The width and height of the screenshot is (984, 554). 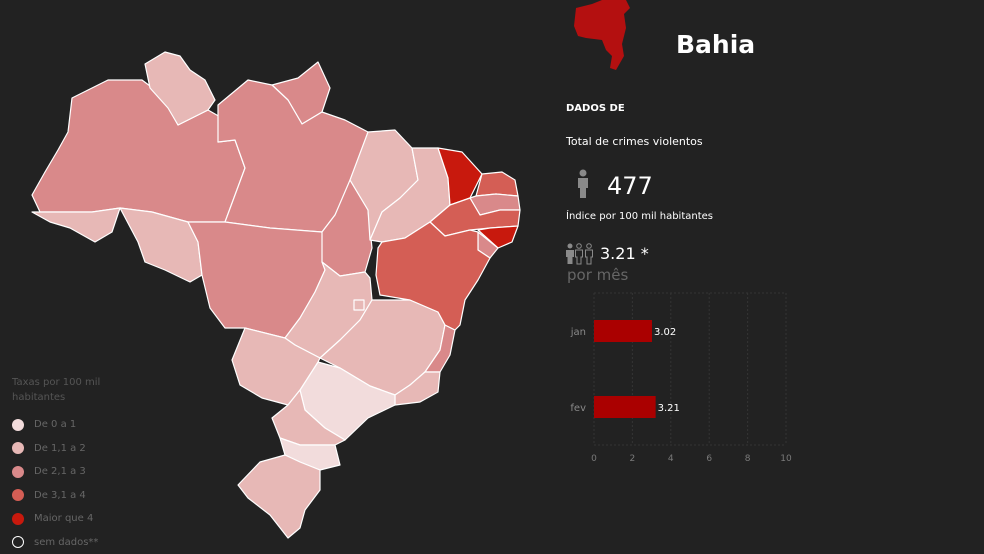 What do you see at coordinates (56, 390) in the screenshot?
I see `legend-title: Taxas por 100 mil habitantes` at bounding box center [56, 390].